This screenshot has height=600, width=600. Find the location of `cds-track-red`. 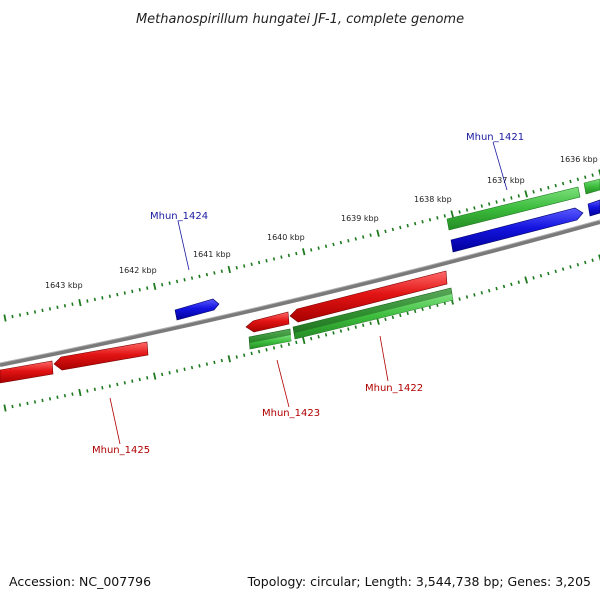

cds-track-red is located at coordinates (224, 327).